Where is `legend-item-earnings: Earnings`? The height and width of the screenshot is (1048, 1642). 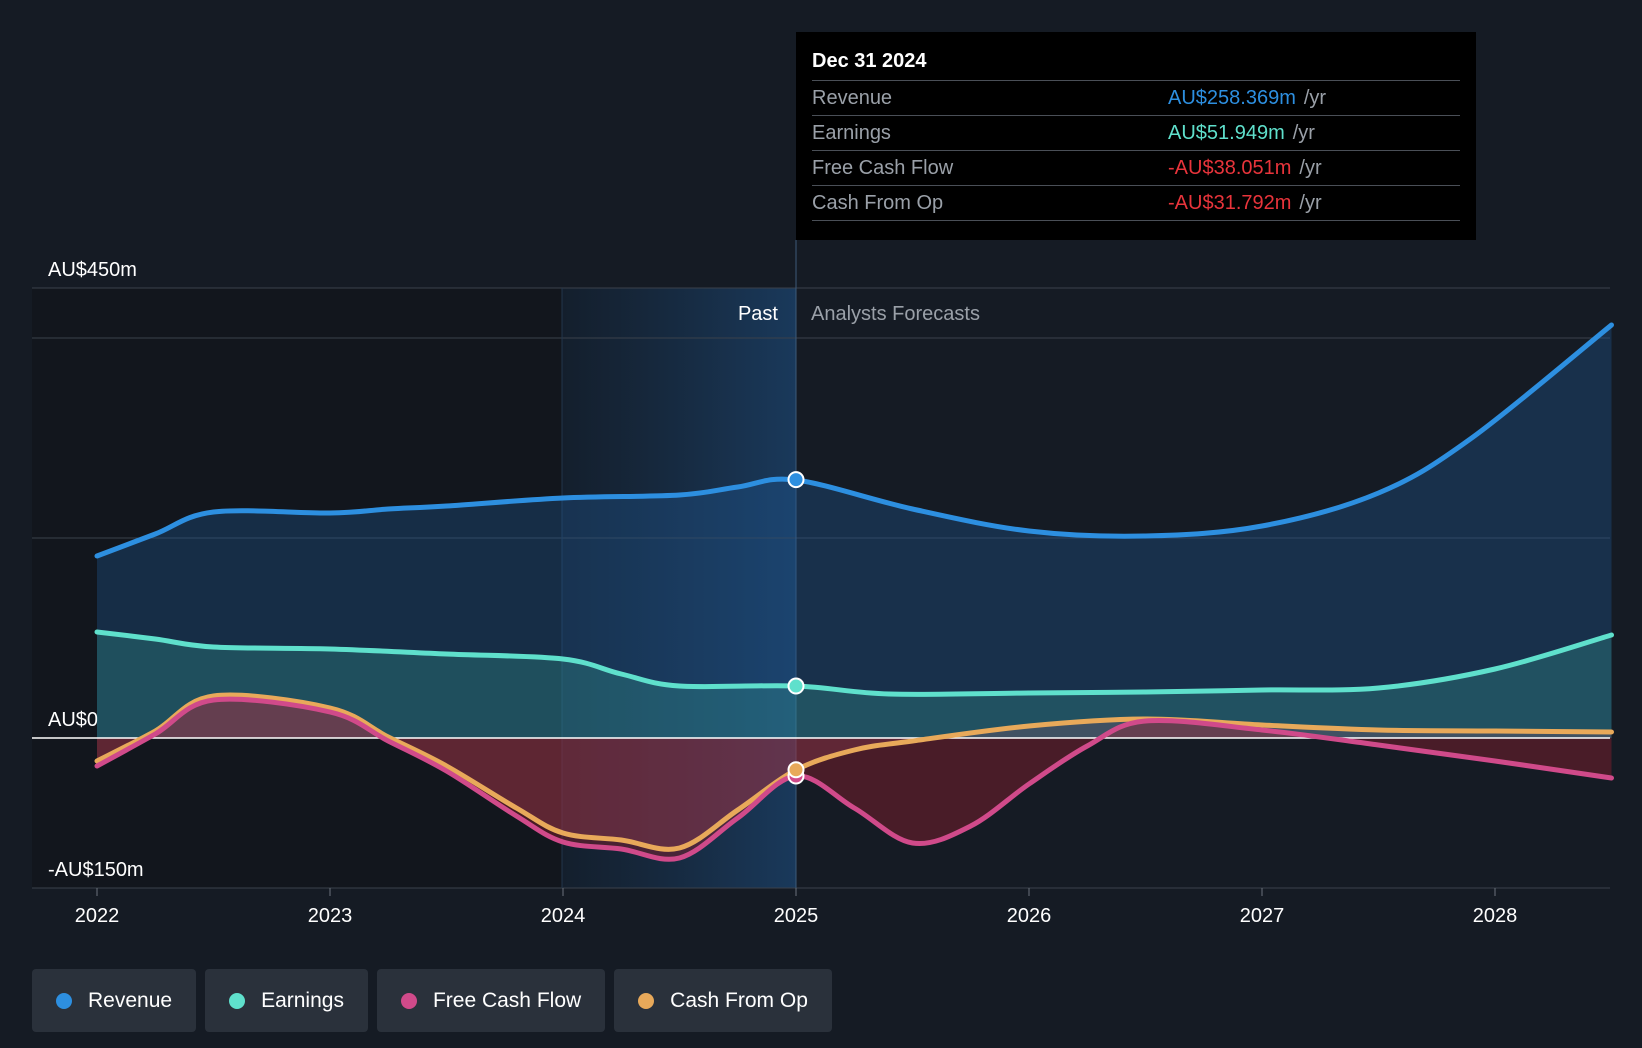
legend-item-earnings: Earnings is located at coordinates (286, 1000).